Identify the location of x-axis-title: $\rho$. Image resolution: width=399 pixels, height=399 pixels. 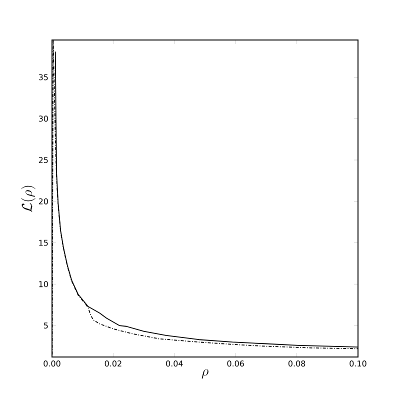
(205, 374).